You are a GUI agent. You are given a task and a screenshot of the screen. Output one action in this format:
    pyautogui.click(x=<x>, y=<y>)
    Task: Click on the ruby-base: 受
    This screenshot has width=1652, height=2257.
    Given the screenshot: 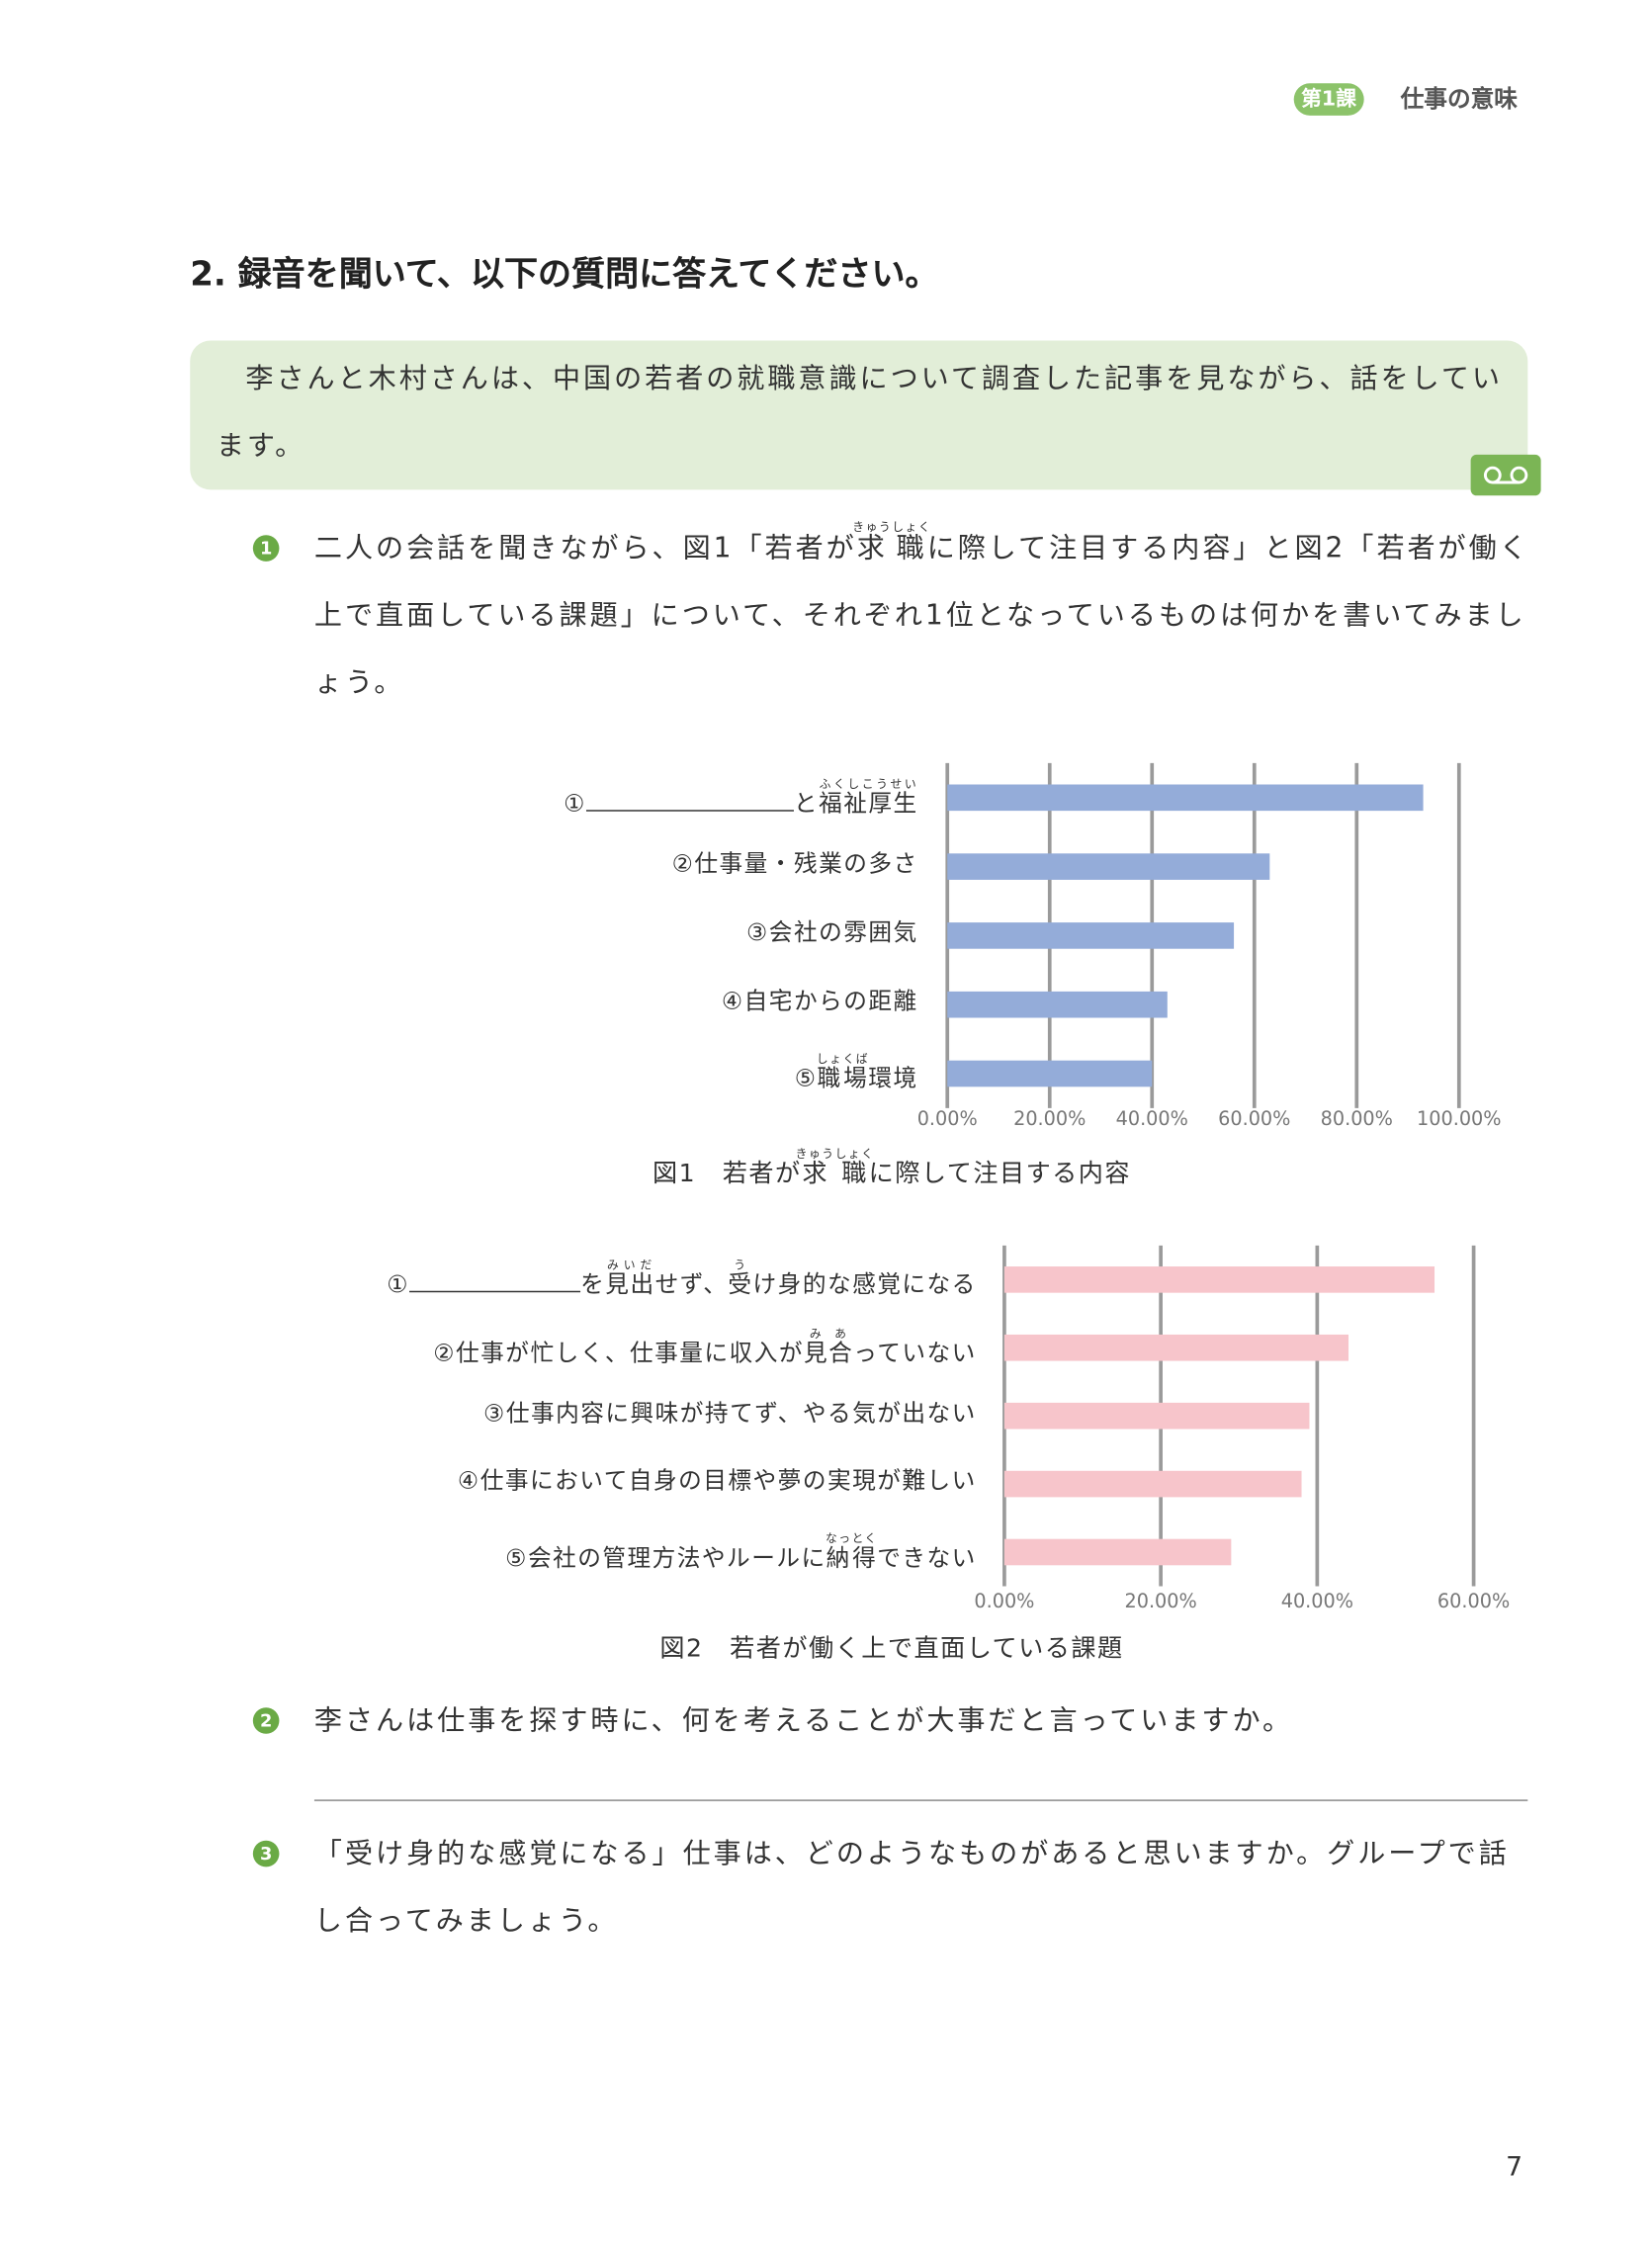 What is the action you would take?
    pyautogui.click(x=740, y=1284)
    